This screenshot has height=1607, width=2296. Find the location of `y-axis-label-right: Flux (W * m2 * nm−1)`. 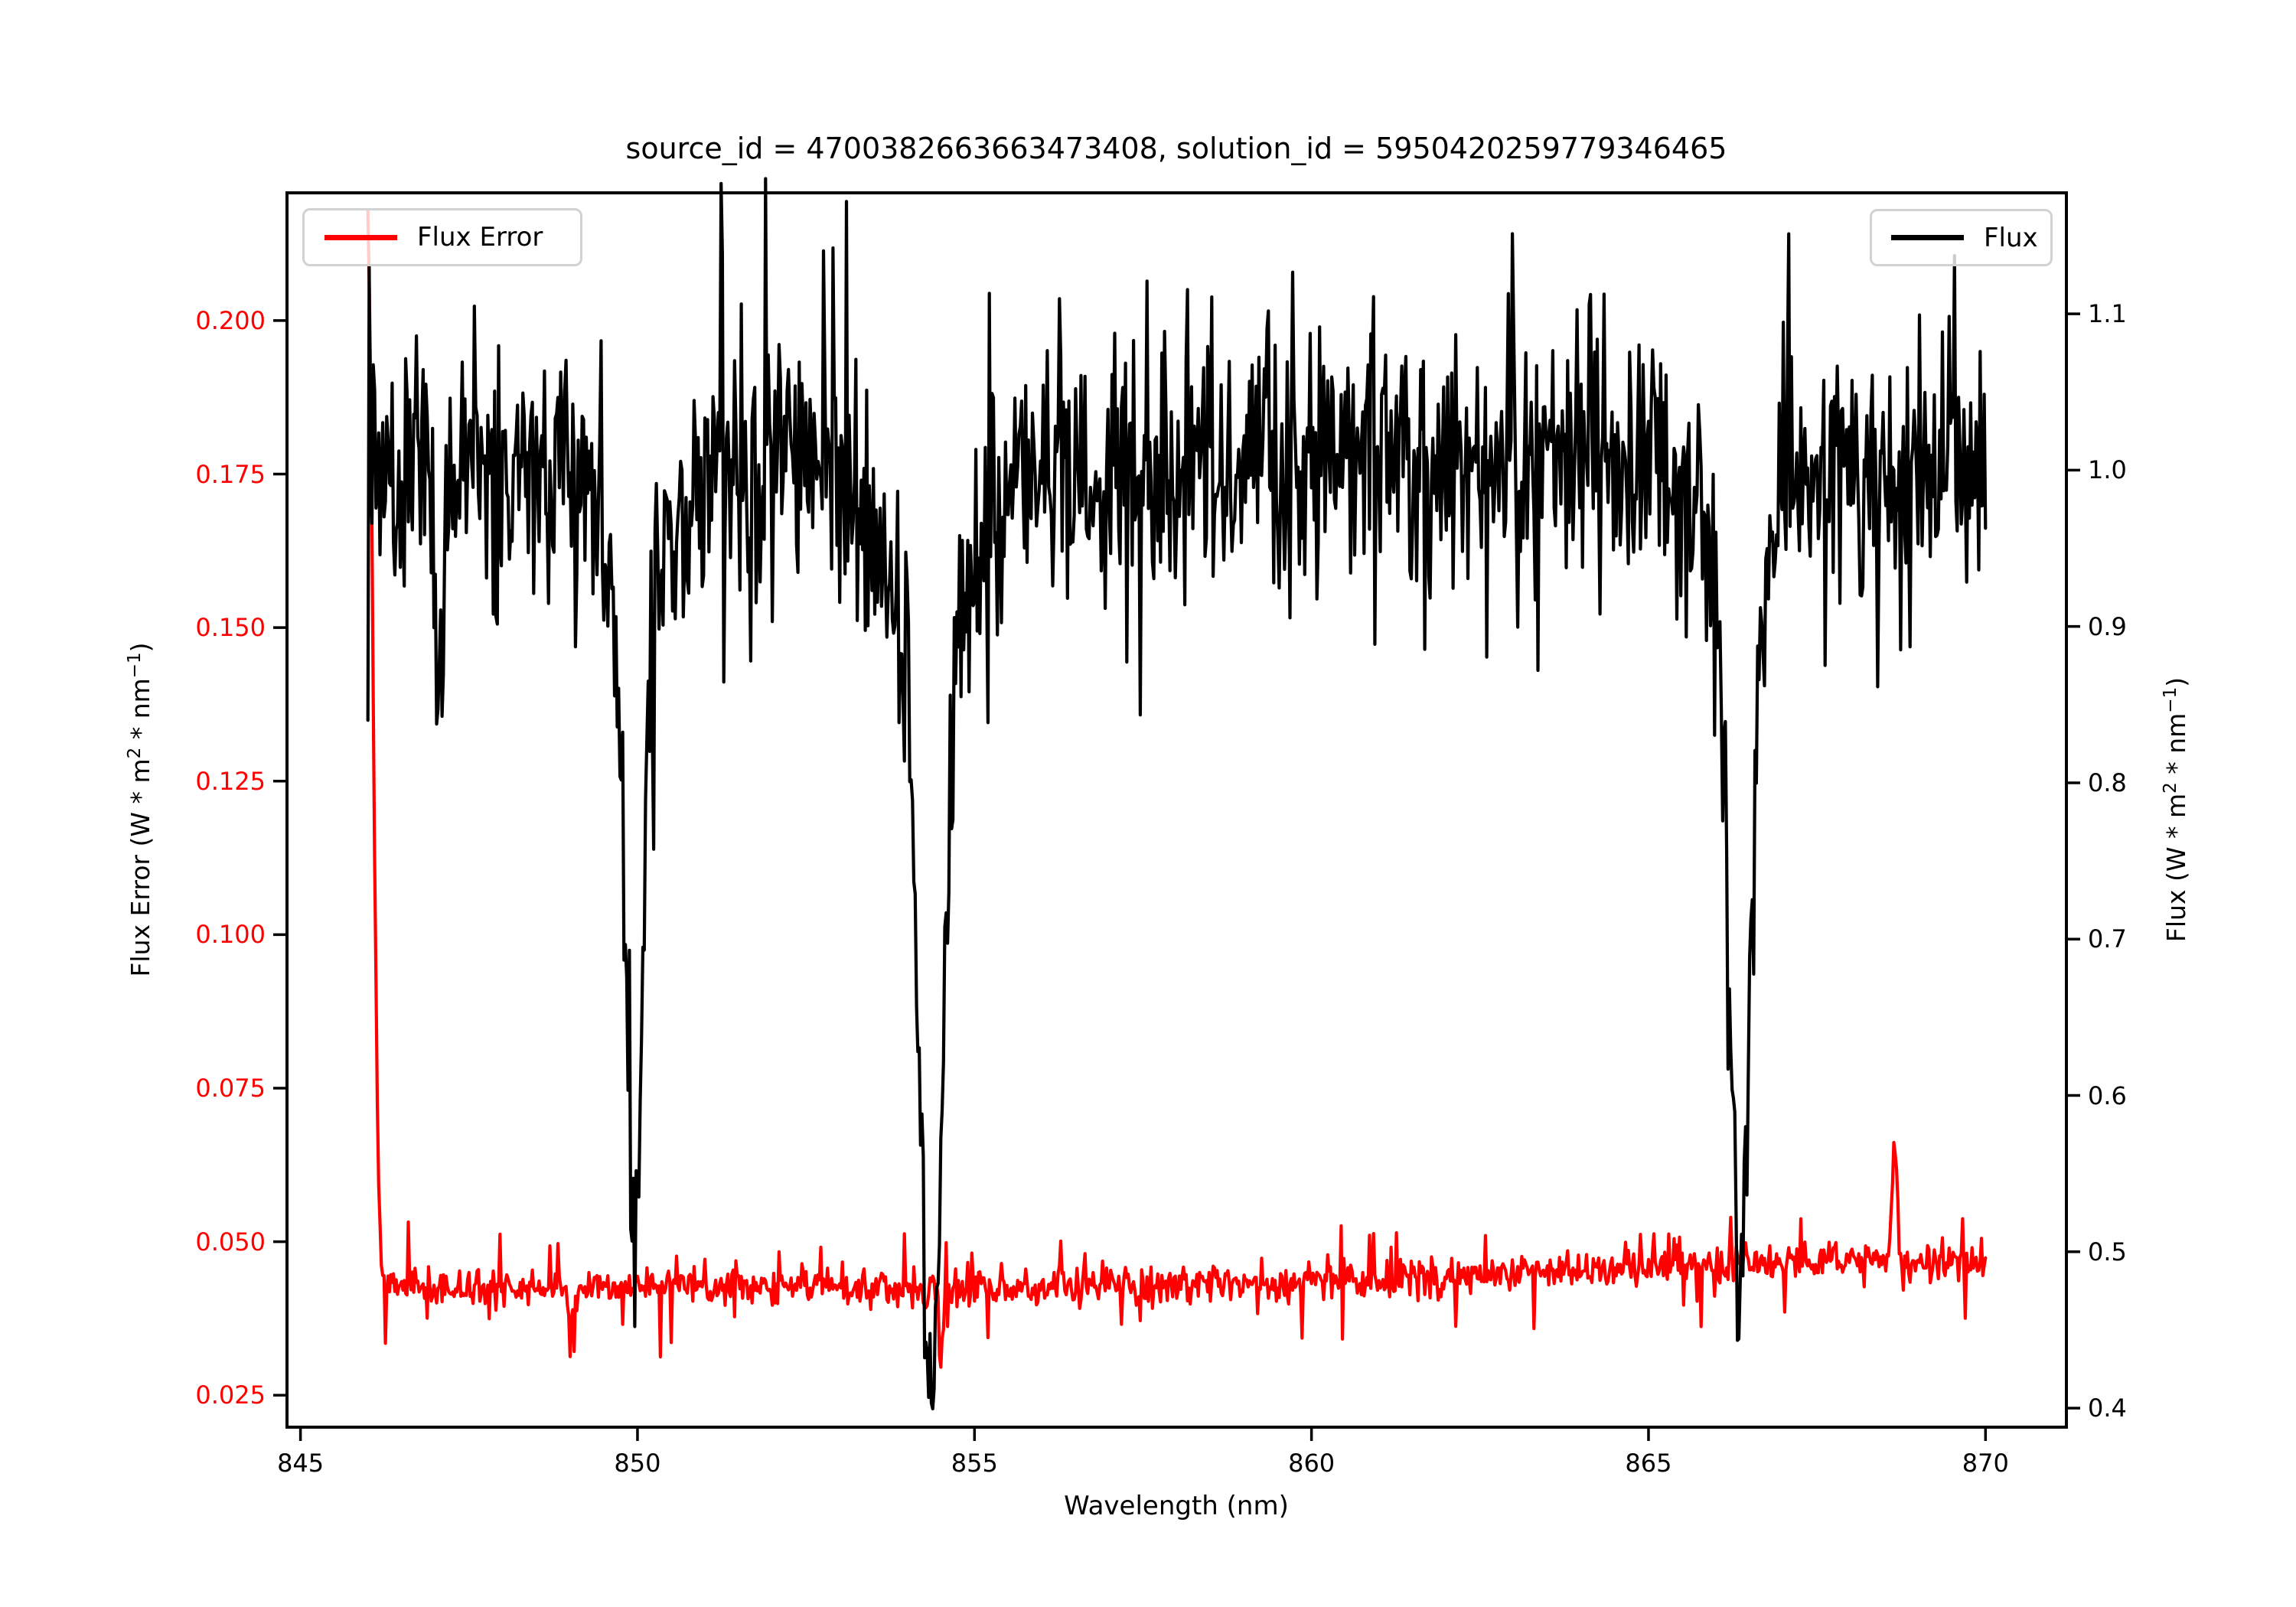

y-axis-label-right: Flux (W * m2 * nm−1) is located at coordinates (2176, 809).